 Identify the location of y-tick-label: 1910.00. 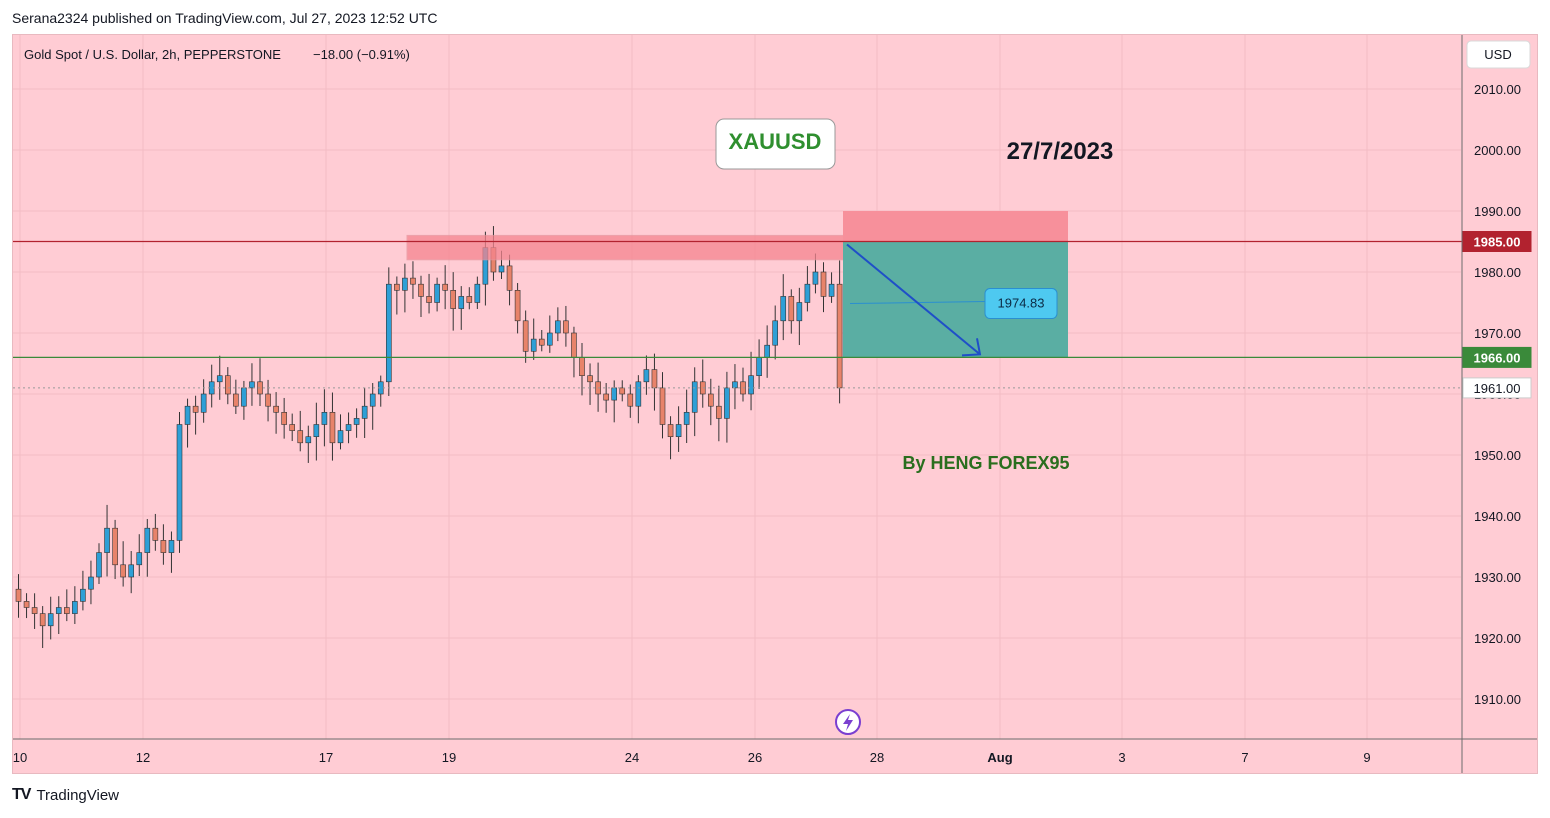
(1497, 699).